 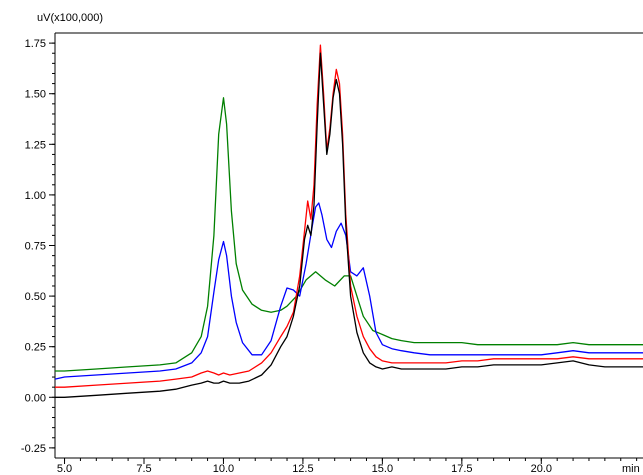 What do you see at coordinates (35, 348) in the screenshot?
I see `y-tick-label: 0.25` at bounding box center [35, 348].